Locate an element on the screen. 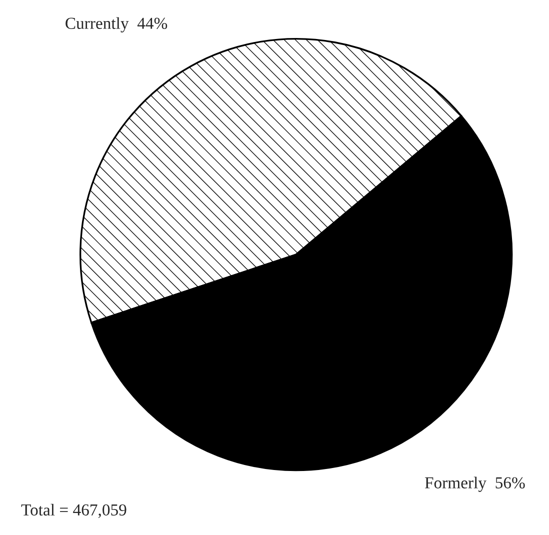  slice-label: Formerly 56% is located at coordinates (474, 484).